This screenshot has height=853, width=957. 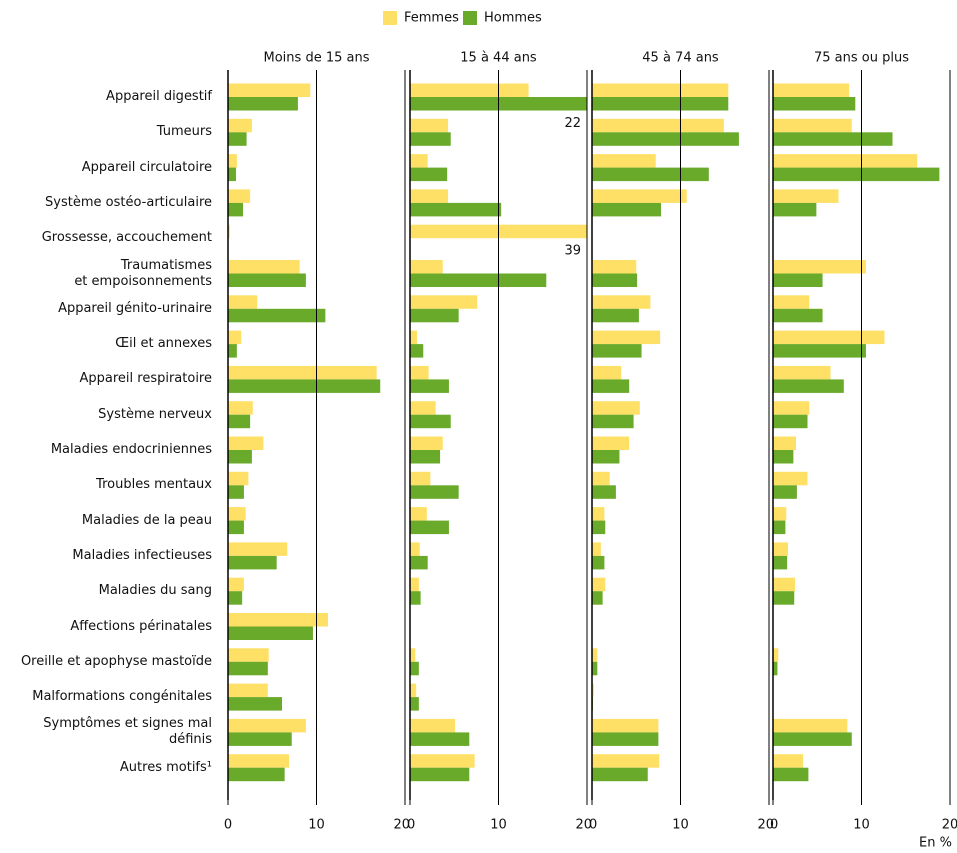 What do you see at coordinates (128, 202) in the screenshot?
I see `category-label: Système ostéo-articulaire` at bounding box center [128, 202].